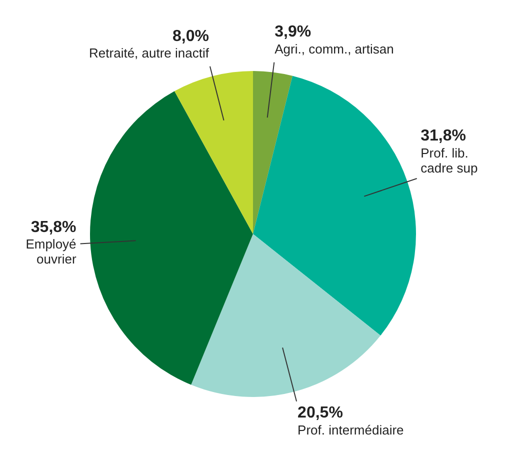  What do you see at coordinates (449, 160) in the screenshot?
I see `slice-label: Prof. lib. cadre sup` at bounding box center [449, 160].